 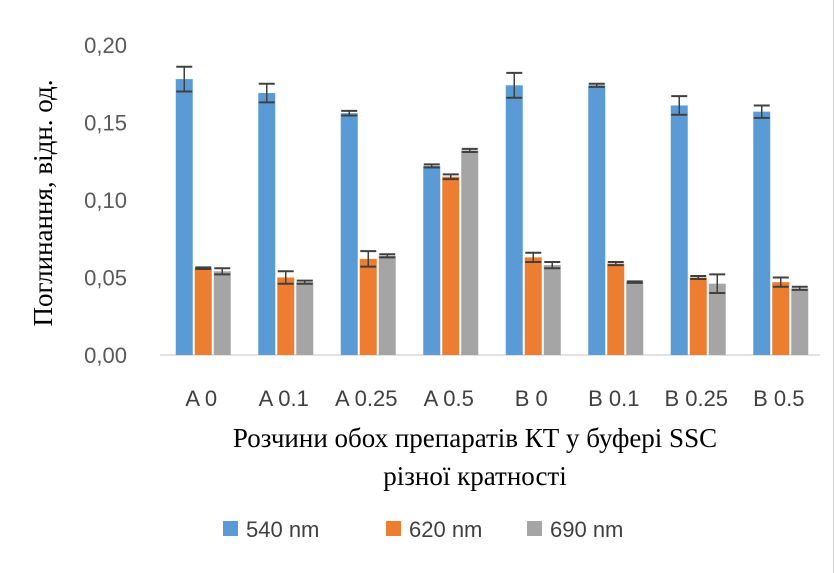 What do you see at coordinates (613, 398) in the screenshot?
I see `category-label: B 0.1` at bounding box center [613, 398].